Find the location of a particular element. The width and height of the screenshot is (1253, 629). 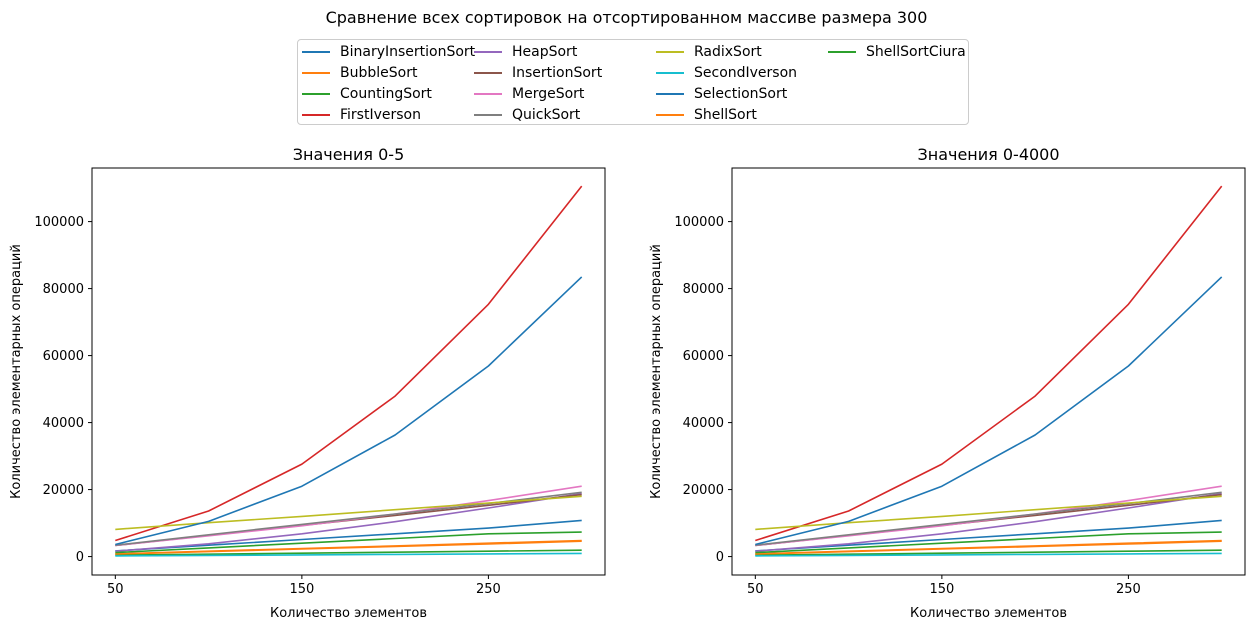

legend-label: ShellSort is located at coordinates (725, 115).